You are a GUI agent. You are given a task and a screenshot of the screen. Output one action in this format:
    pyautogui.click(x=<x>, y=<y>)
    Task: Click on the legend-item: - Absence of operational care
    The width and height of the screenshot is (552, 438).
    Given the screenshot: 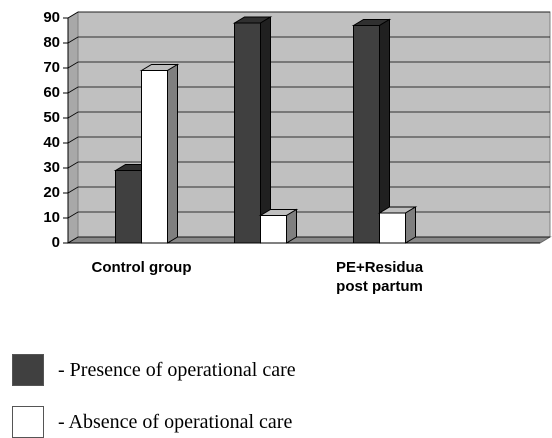 What is the action you would take?
    pyautogui.click(x=152, y=422)
    